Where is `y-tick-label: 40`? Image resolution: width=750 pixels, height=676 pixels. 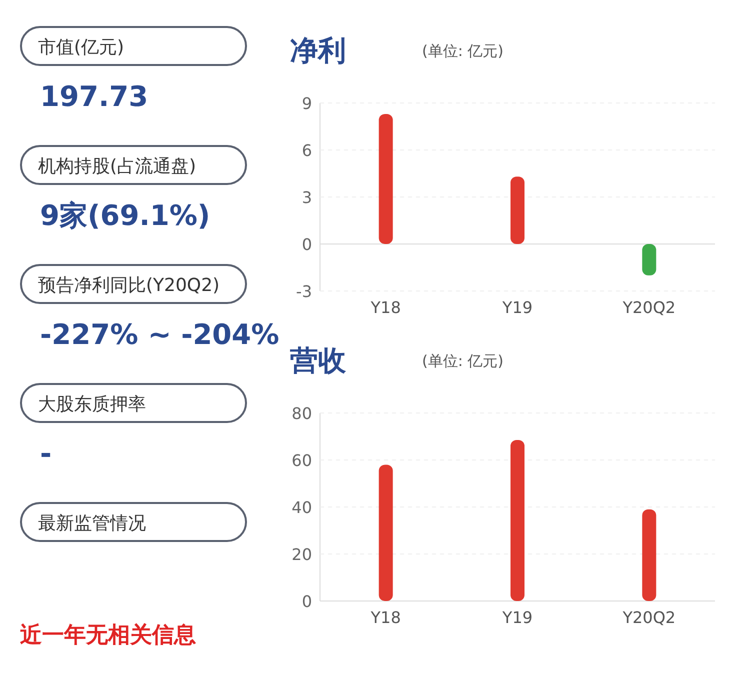
y-tick-label: 40 is located at coordinates (302, 507).